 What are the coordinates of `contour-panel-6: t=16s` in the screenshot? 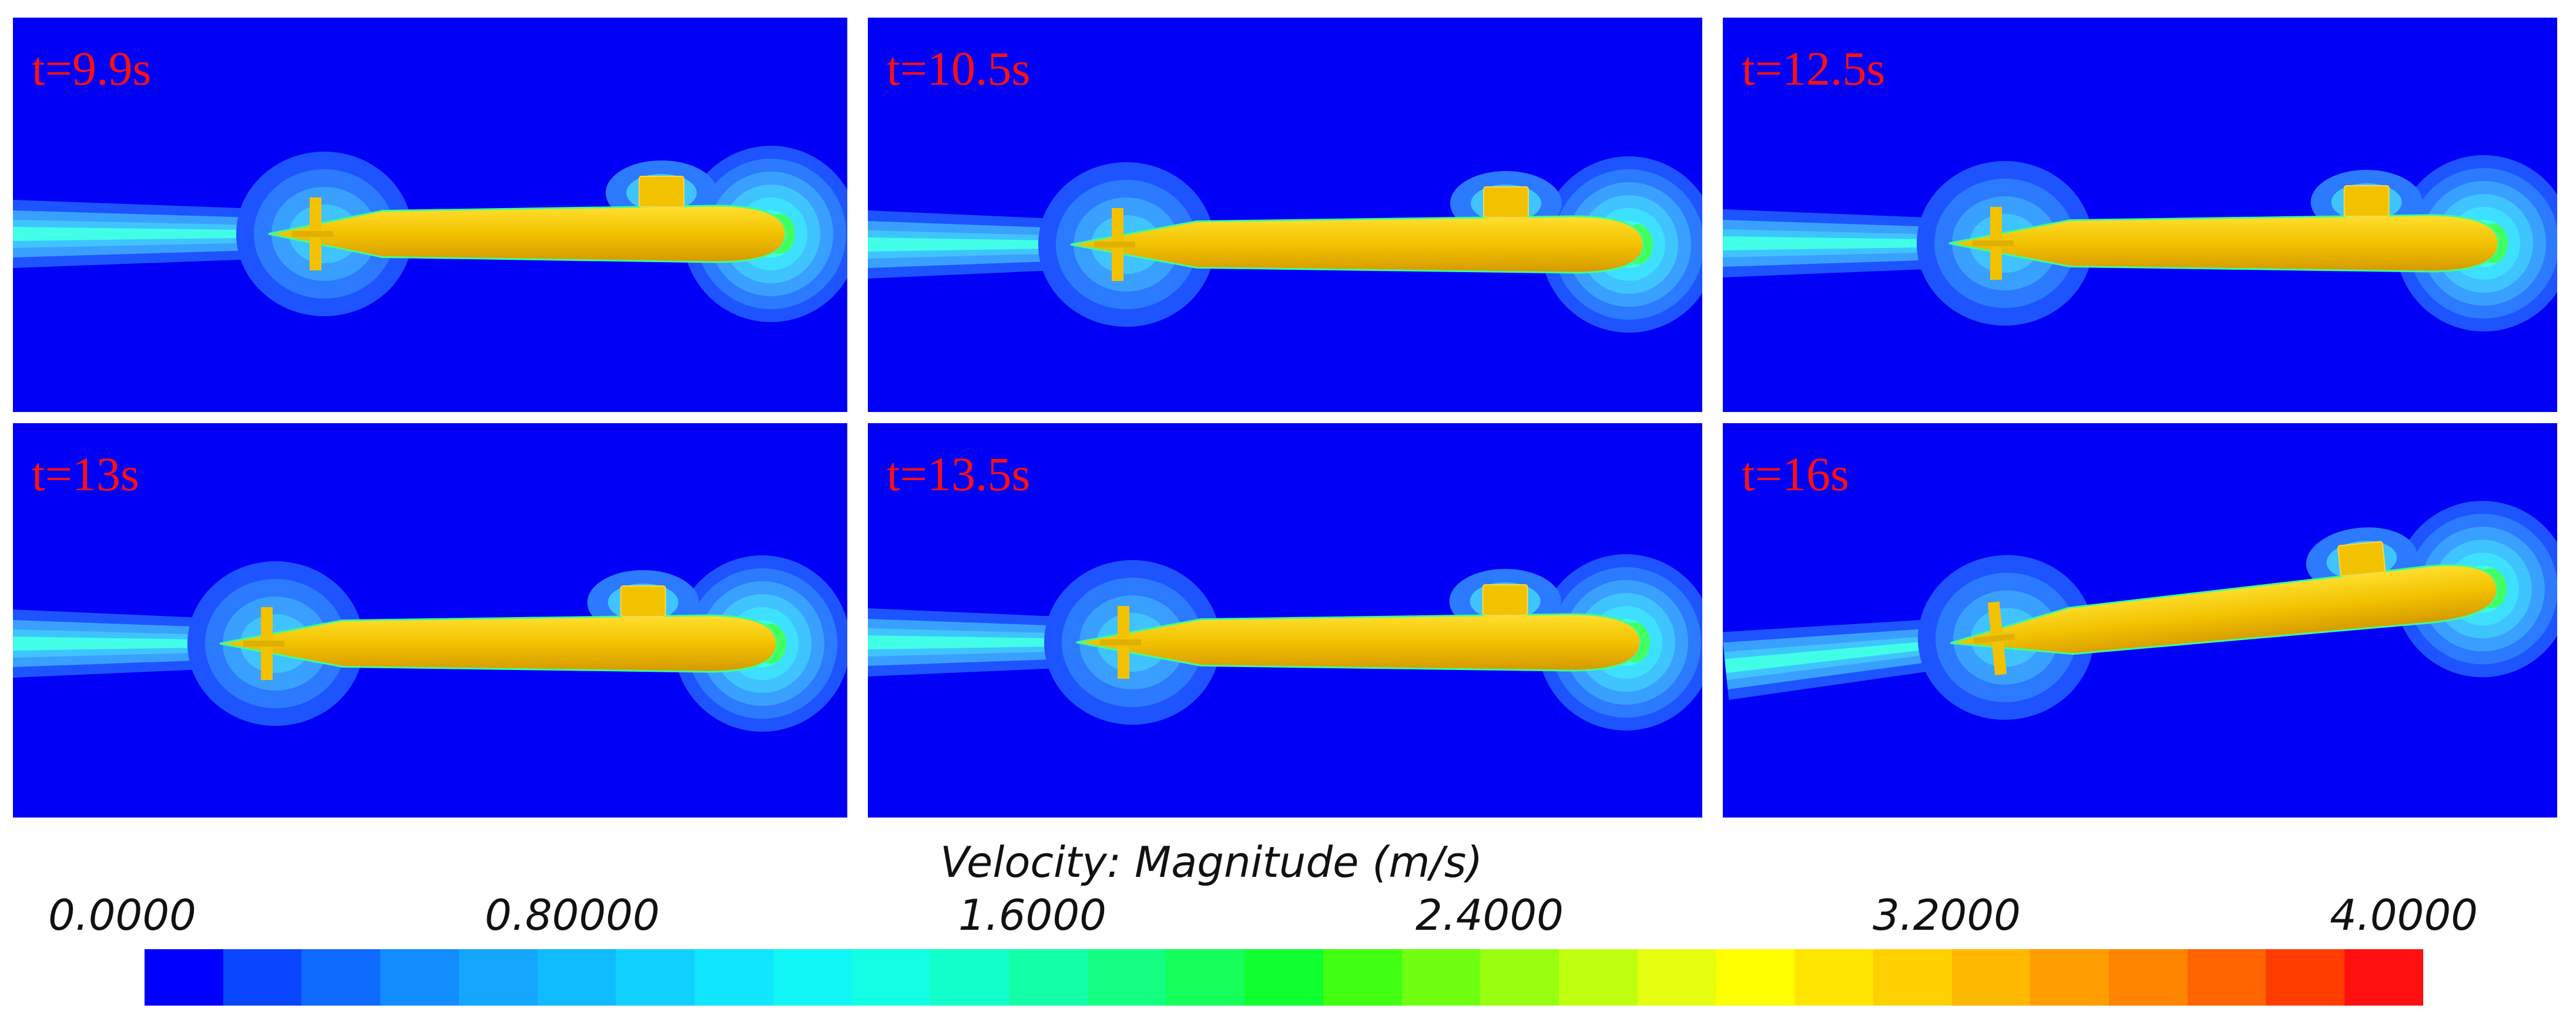 It's located at (2140, 620).